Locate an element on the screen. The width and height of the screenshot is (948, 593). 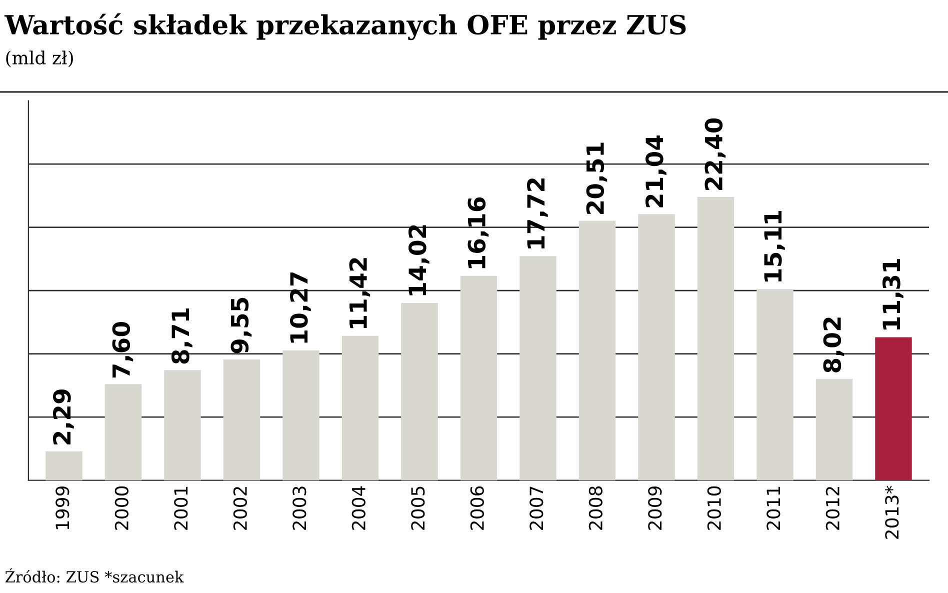
data-label: 11,42 is located at coordinates (359, 293).